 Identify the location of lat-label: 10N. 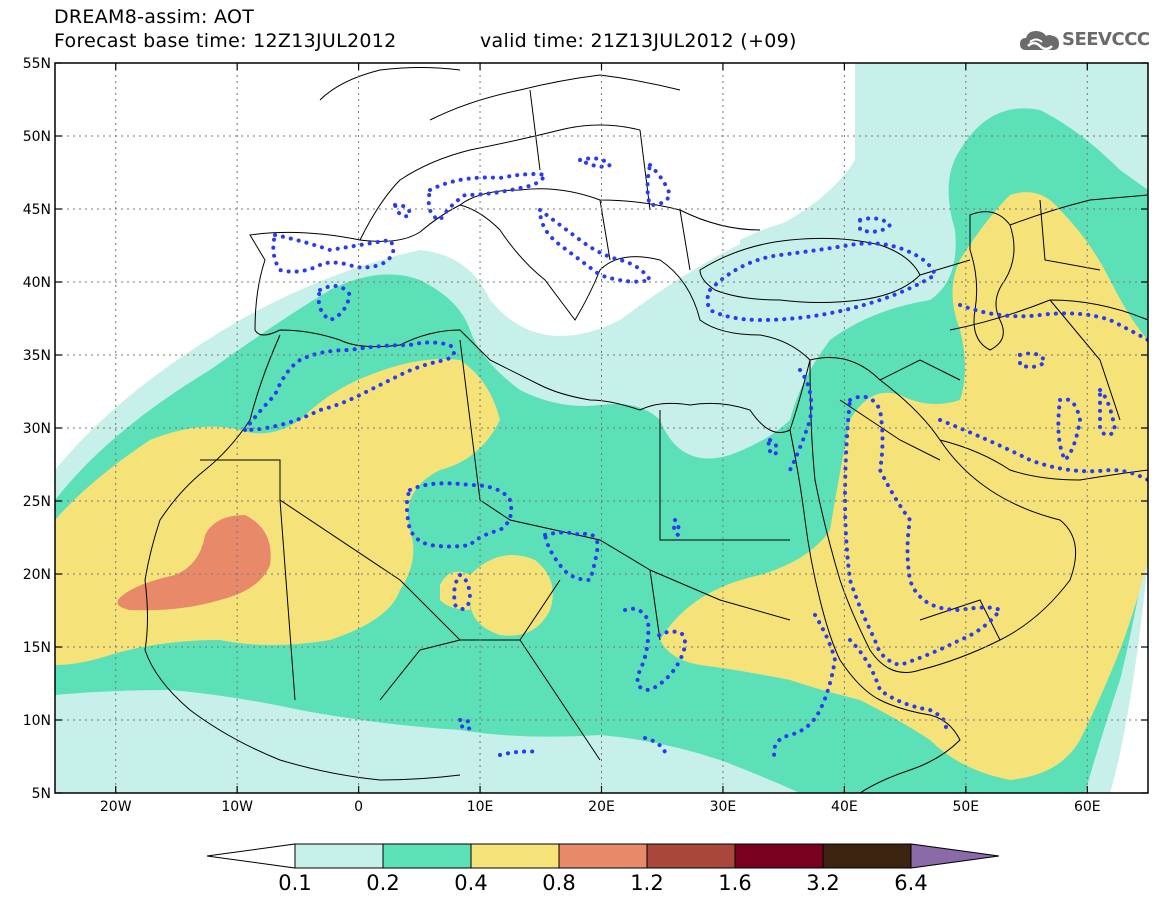
(37, 721).